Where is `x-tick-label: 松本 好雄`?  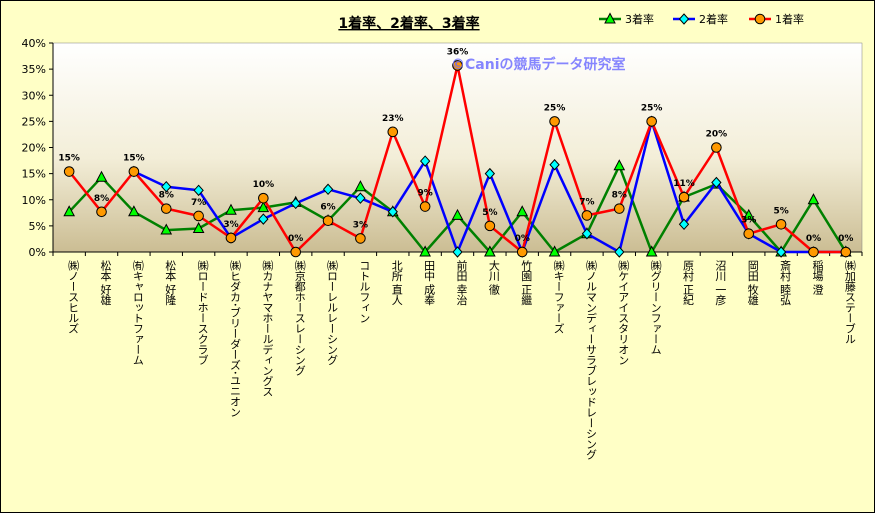
x-tick-label: 松本 好雄 is located at coordinates (105, 282).